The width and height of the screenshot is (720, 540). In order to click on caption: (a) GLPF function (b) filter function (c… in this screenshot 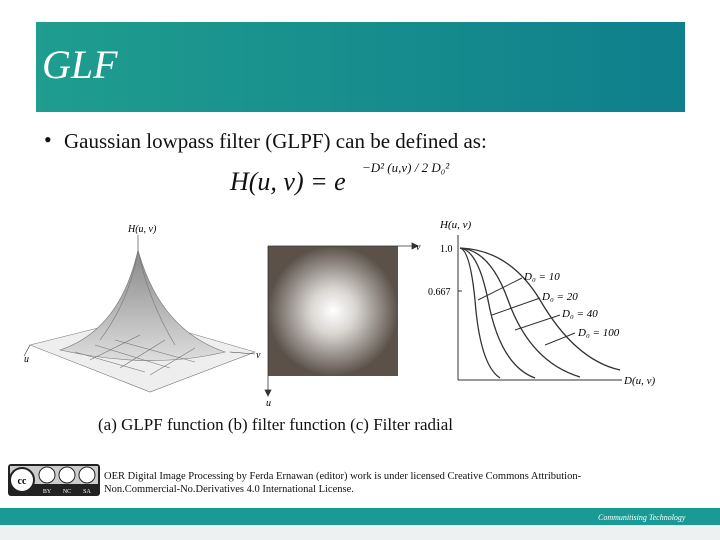, I will do `click(275, 424)`.